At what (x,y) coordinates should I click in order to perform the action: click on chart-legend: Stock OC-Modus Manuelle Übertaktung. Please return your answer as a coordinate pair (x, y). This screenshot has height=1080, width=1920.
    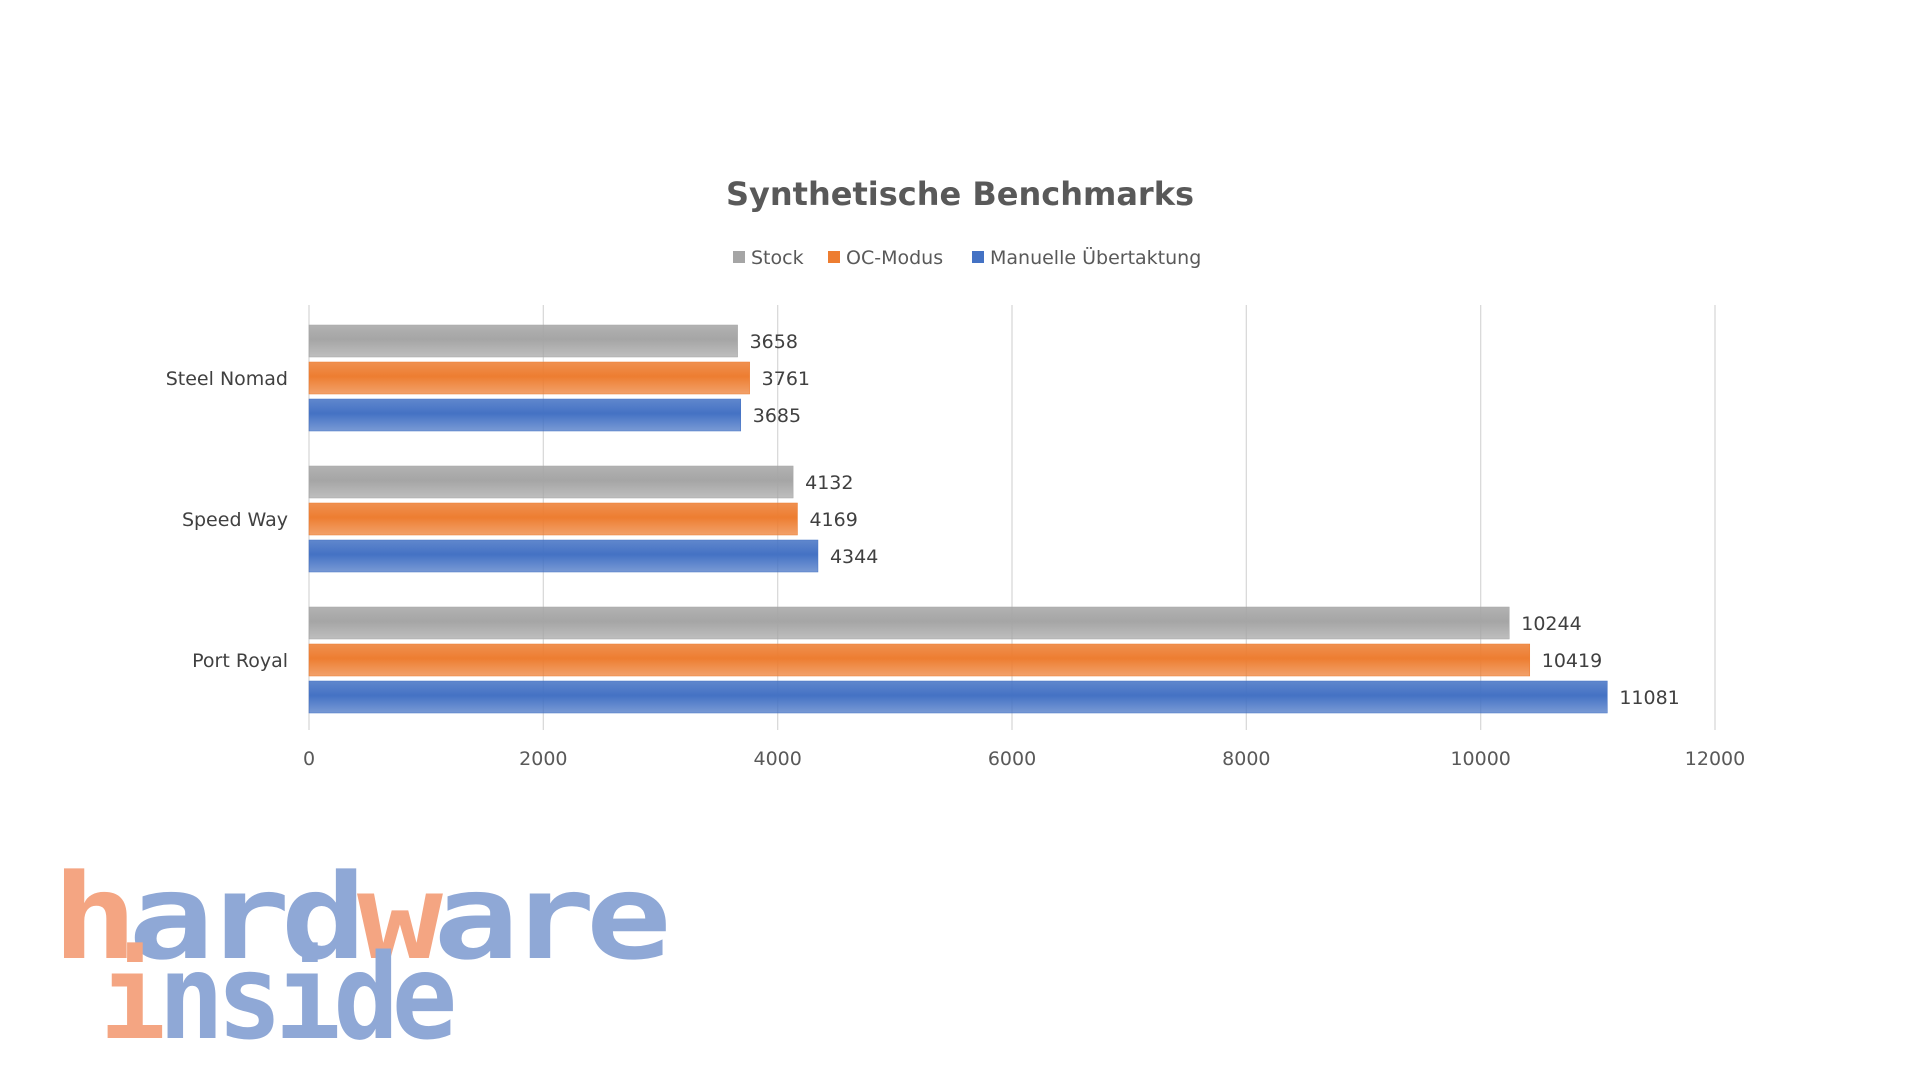
    Looking at the image, I should click on (967, 257).